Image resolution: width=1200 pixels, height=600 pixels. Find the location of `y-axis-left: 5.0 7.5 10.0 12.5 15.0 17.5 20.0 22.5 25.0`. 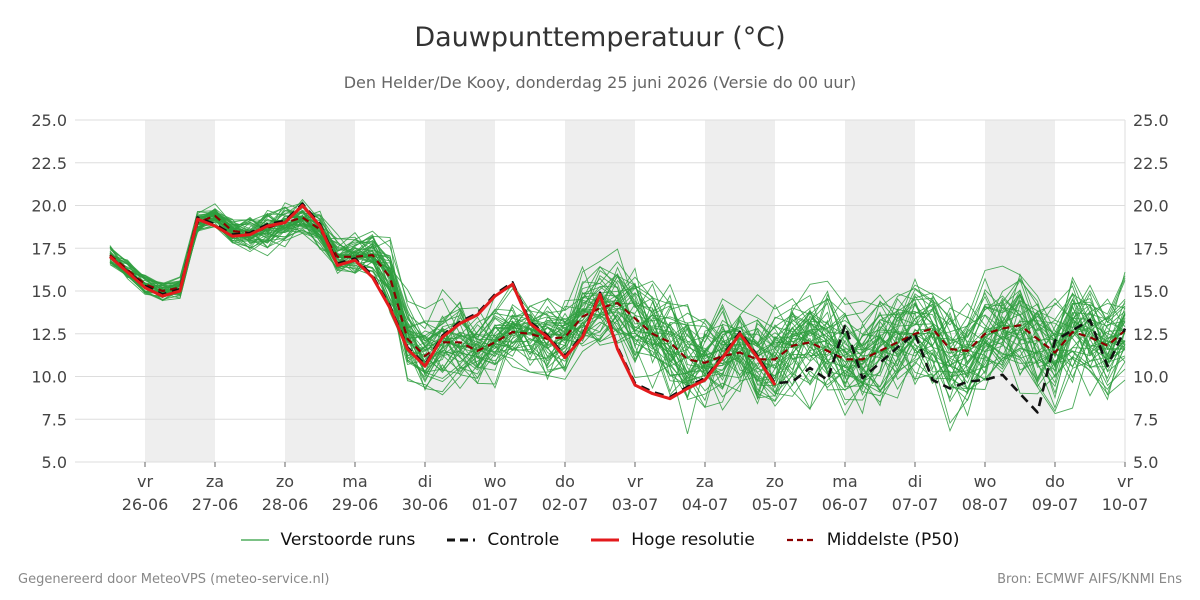

y-axis-left: 5.0 7.5 10.0 12.5 15.0 17.5 20.0 22.5 25.0 is located at coordinates (49, 291).